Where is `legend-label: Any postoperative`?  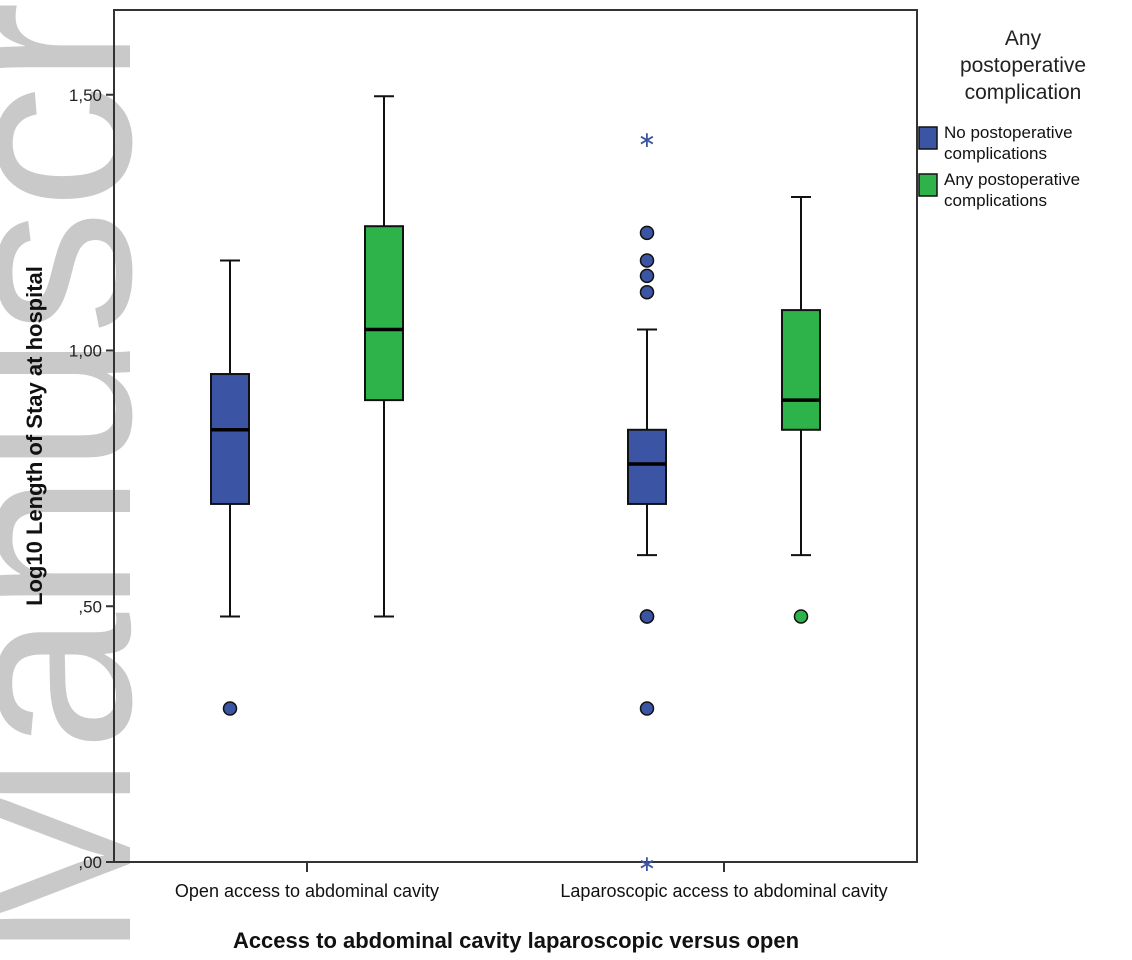 legend-label: Any postoperative is located at coordinates (1012, 179).